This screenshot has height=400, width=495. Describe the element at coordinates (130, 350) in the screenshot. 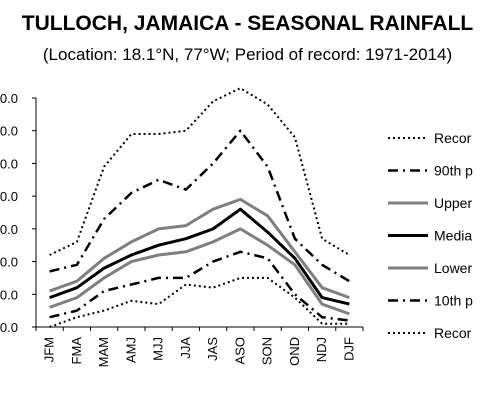

I see `x-tick-label: AMJ` at that location.